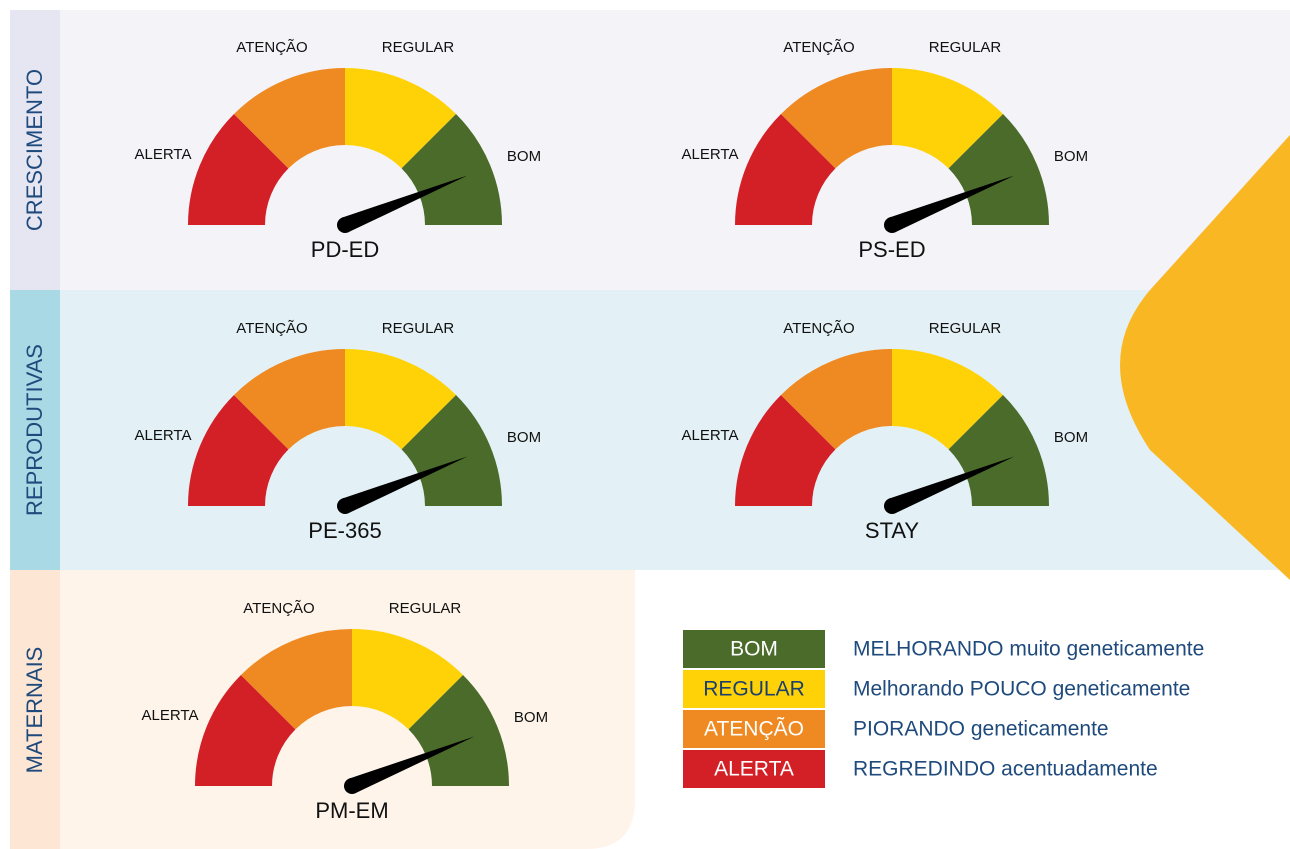 This screenshot has height=849, width=1290. Describe the element at coordinates (892, 530) in the screenshot. I see `gauge-name: STAY` at that location.